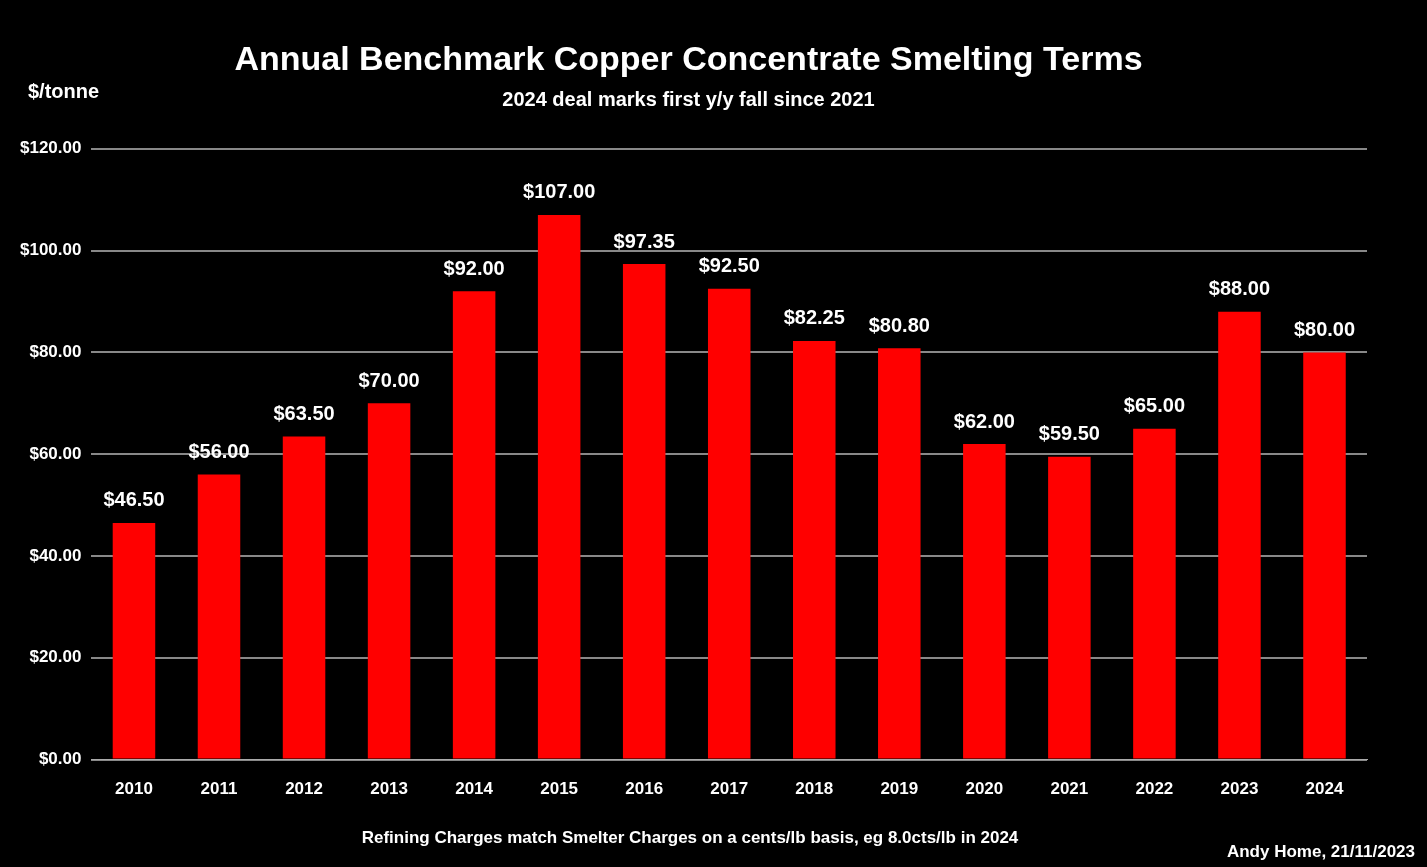 This screenshot has height=867, width=1427. What do you see at coordinates (984, 420) in the screenshot?
I see `data-label: $62.00` at bounding box center [984, 420].